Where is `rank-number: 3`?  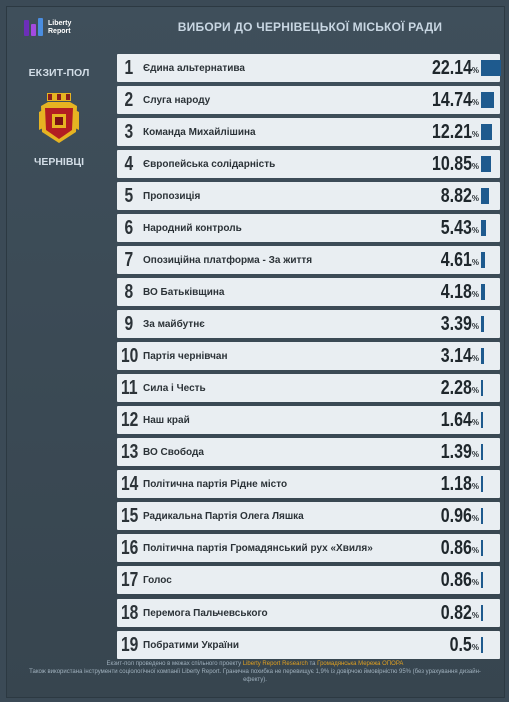 rank-number: 3 is located at coordinates (129, 132).